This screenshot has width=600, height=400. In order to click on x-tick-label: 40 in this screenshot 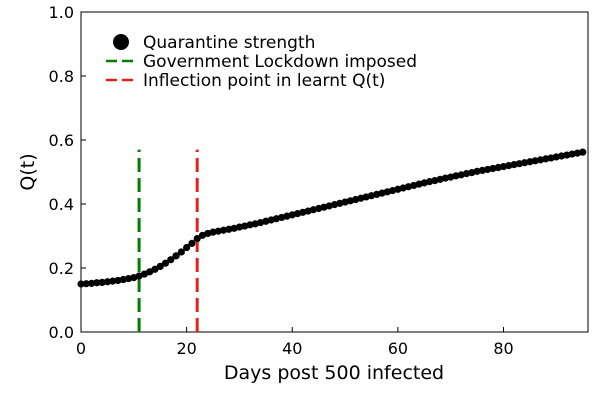, I will do `click(292, 348)`.